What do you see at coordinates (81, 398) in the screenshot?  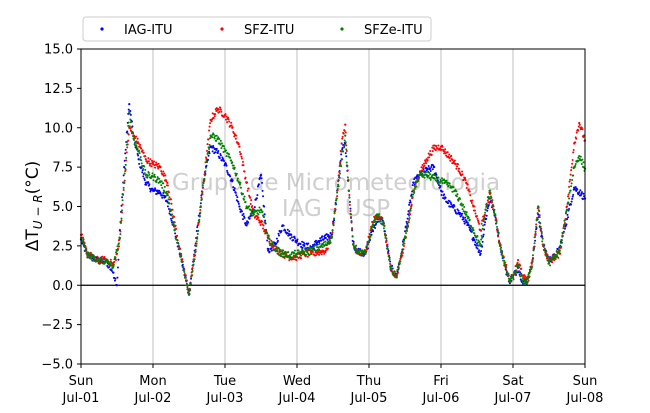 I see `x-tick-label-date: Jul-01` at bounding box center [81, 398].